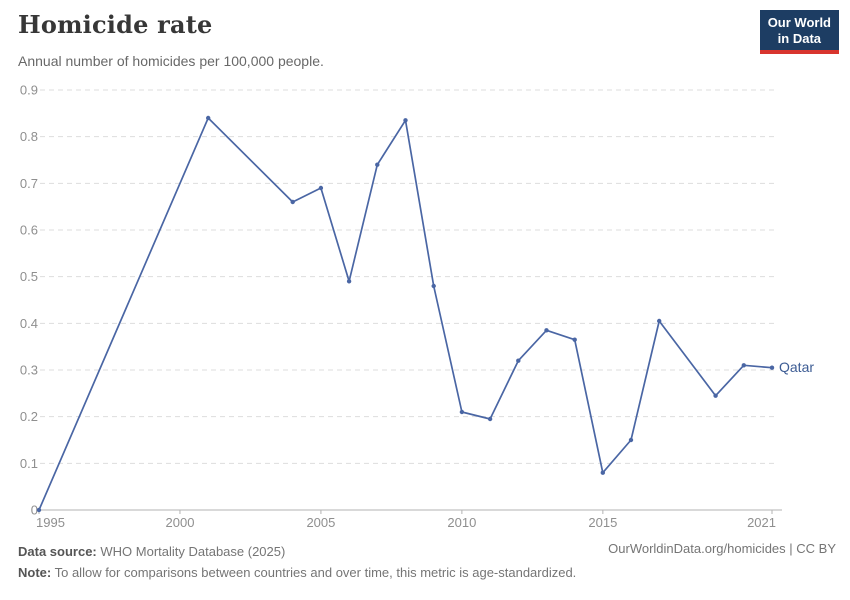 Image resolution: width=850 pixels, height=600 pixels. Describe the element at coordinates (29, 370) in the screenshot. I see `y-tick-label: 0.3` at that location.